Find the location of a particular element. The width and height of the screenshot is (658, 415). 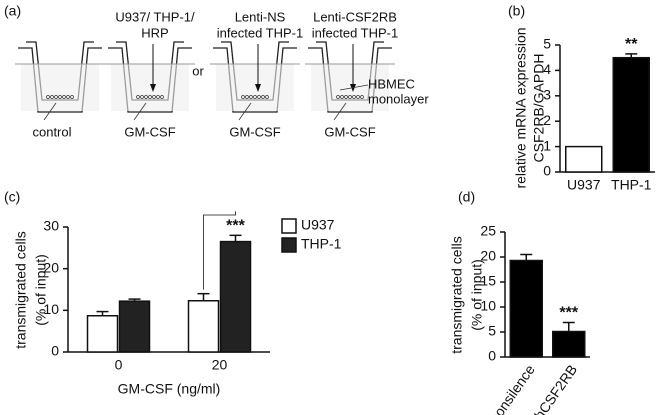

separator: or is located at coordinates (198, 70).